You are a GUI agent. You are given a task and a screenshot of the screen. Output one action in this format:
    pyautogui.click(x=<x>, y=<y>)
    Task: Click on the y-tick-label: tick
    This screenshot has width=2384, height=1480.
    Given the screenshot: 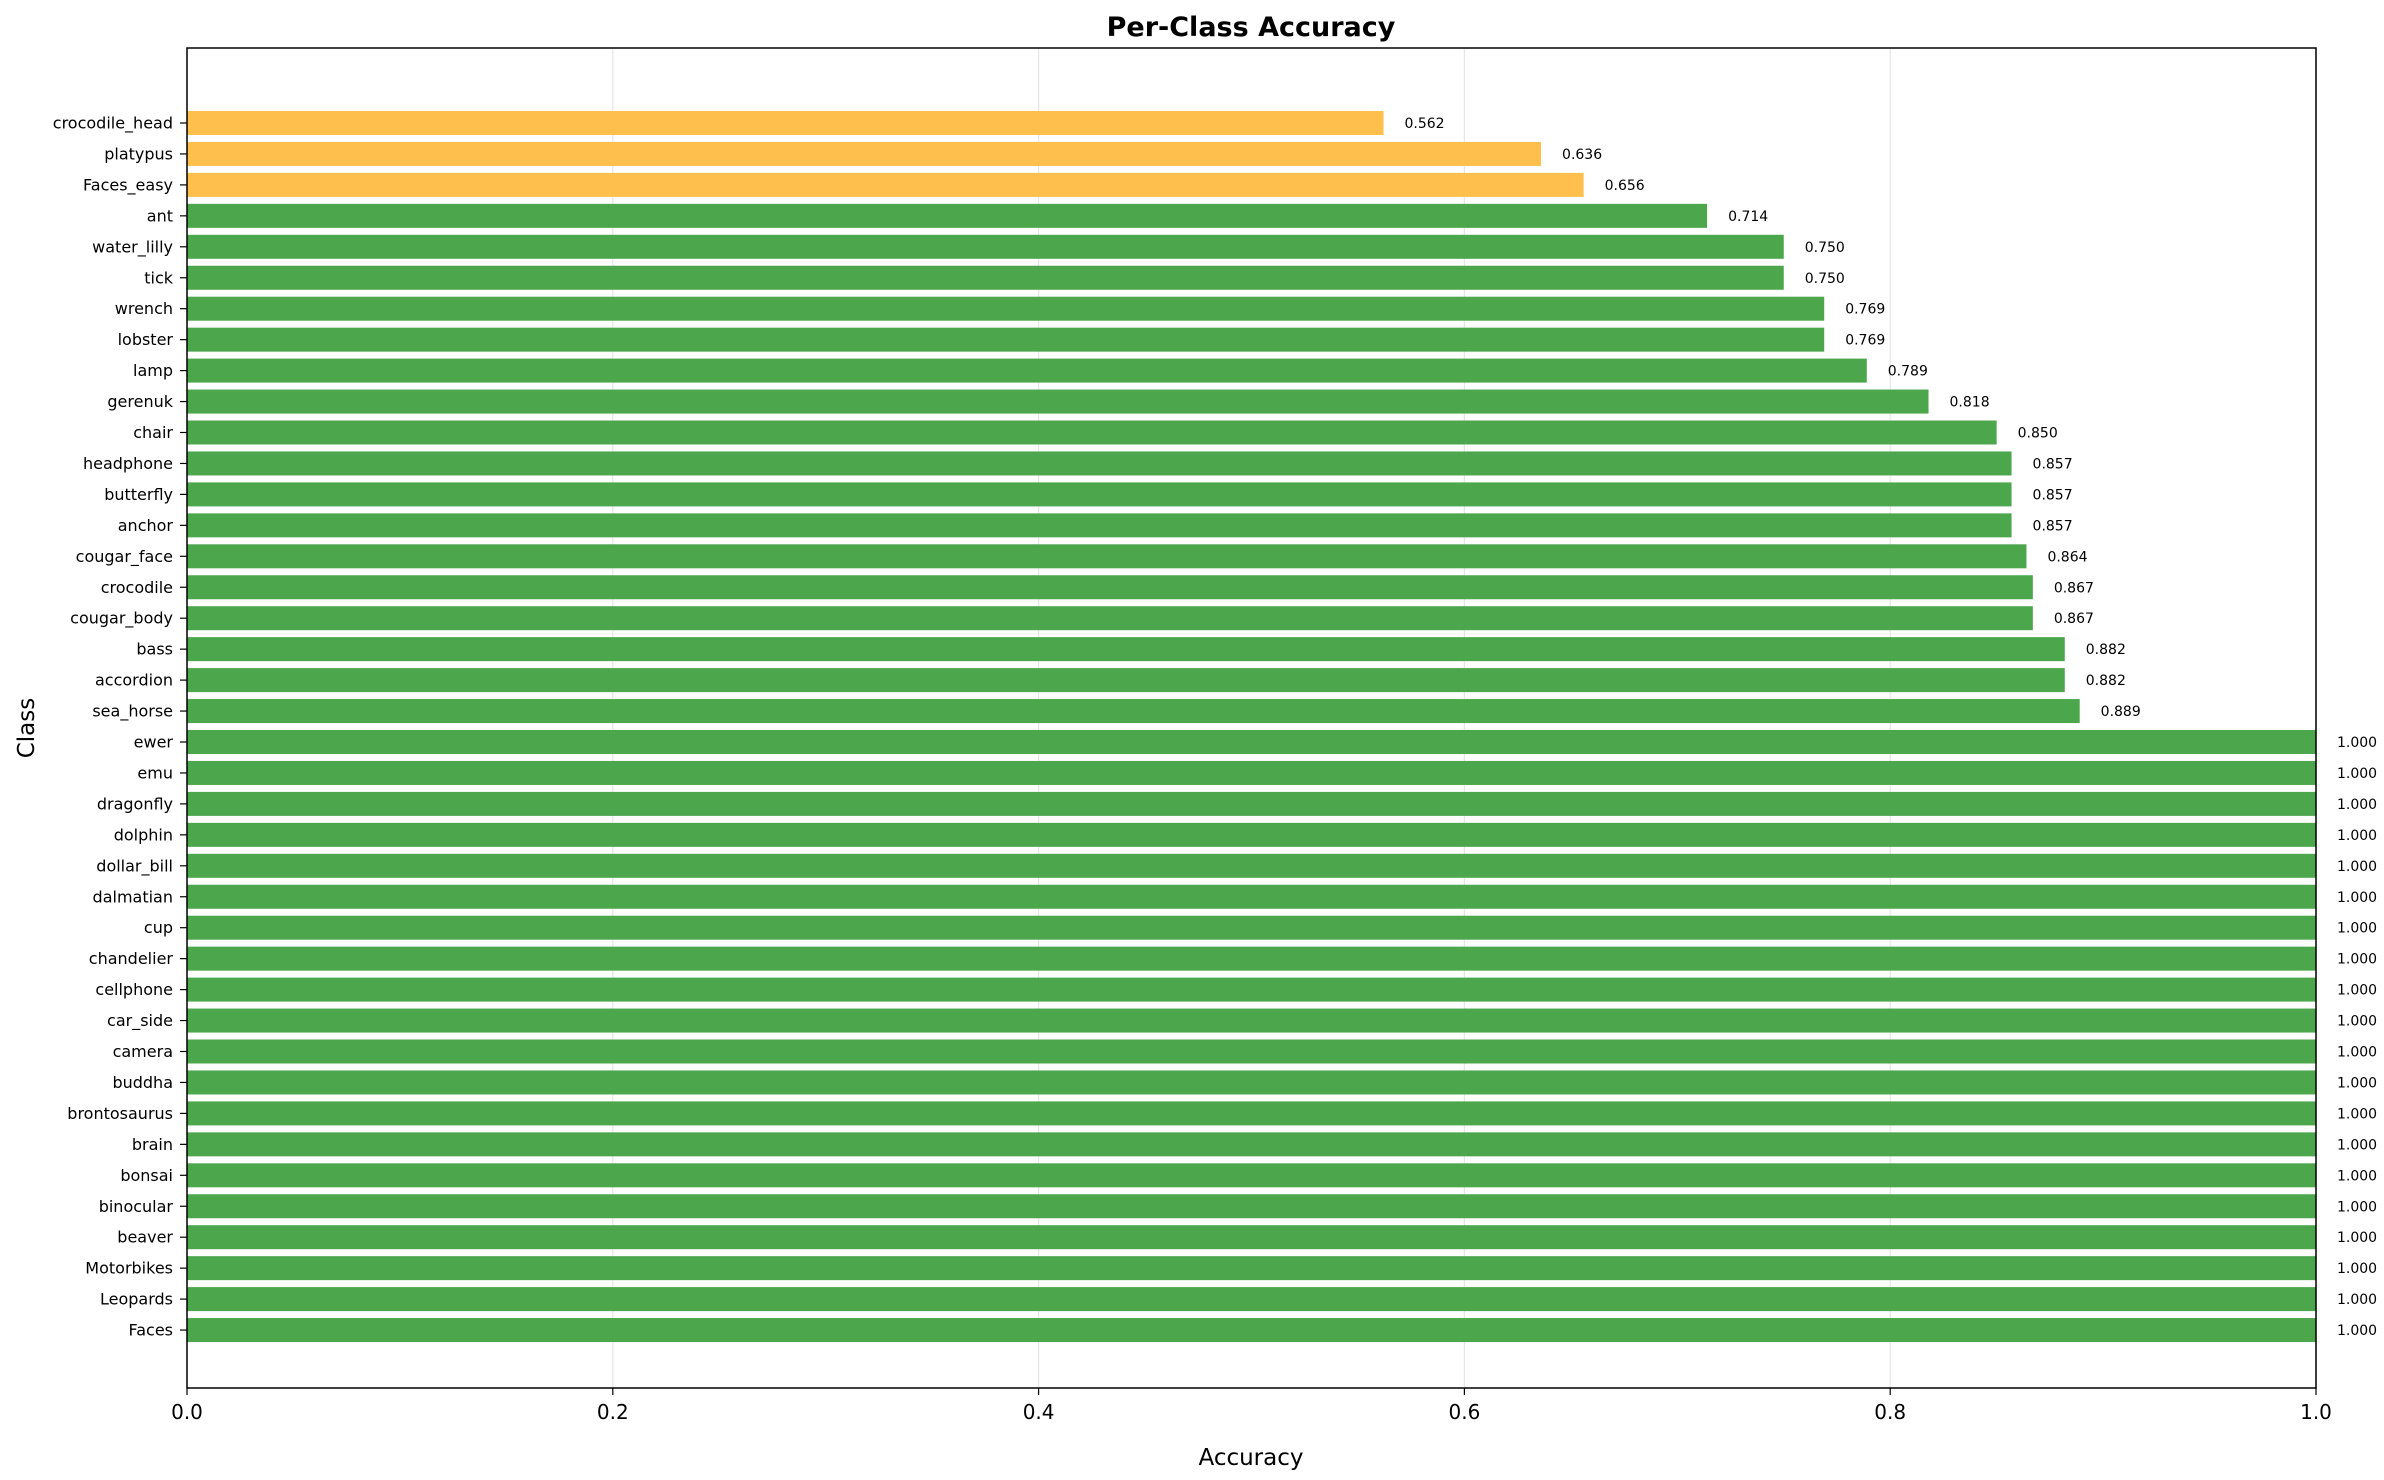 What is the action you would take?
    pyautogui.click(x=159, y=277)
    